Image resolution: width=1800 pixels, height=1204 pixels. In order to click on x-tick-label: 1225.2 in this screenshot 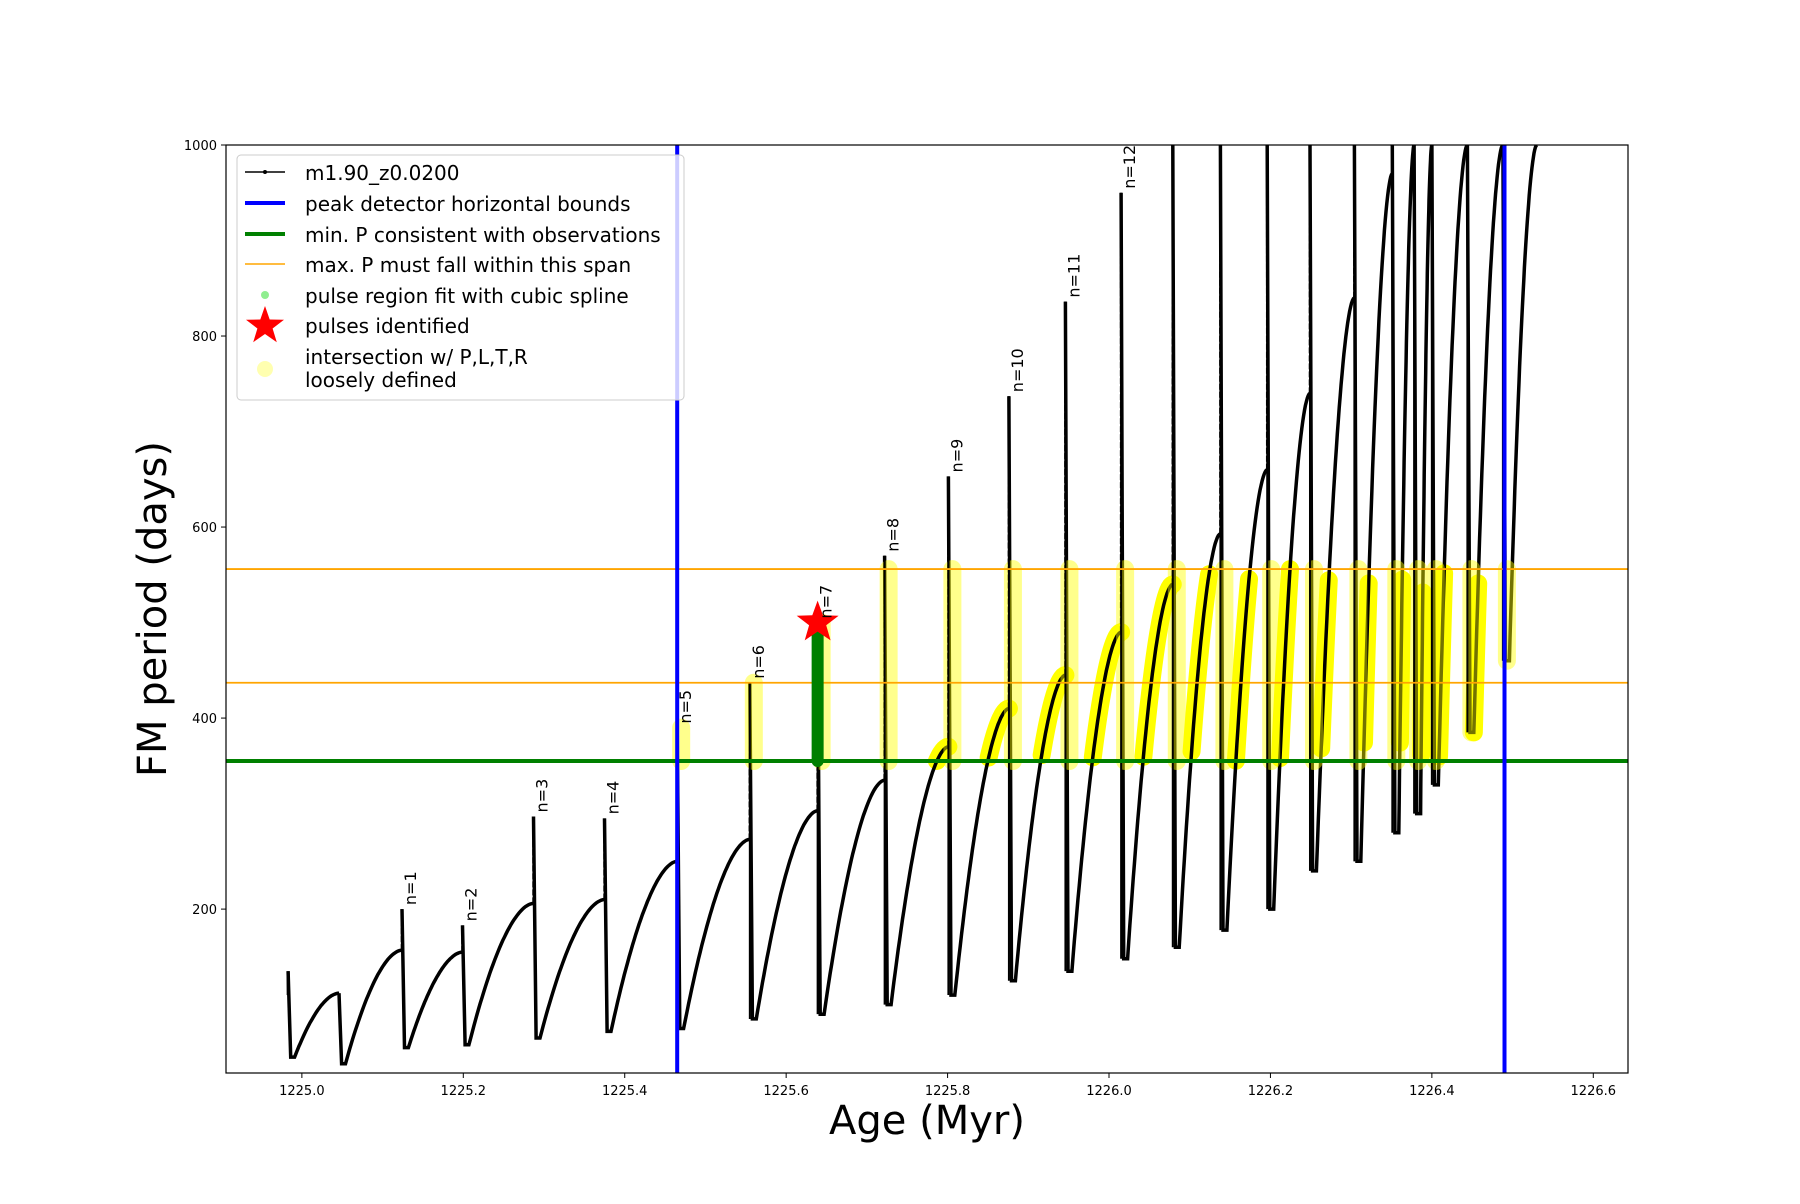, I will do `click(464, 1091)`.